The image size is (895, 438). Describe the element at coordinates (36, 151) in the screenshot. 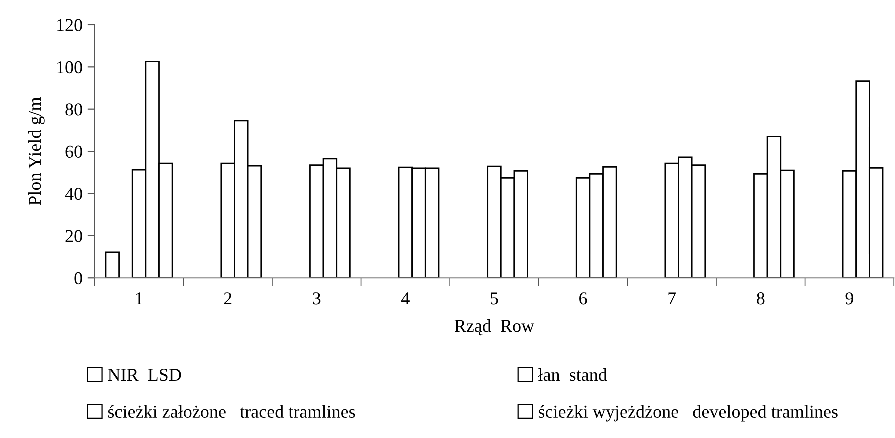

I see `y-axis-title: Plon Yield g/m` at that location.